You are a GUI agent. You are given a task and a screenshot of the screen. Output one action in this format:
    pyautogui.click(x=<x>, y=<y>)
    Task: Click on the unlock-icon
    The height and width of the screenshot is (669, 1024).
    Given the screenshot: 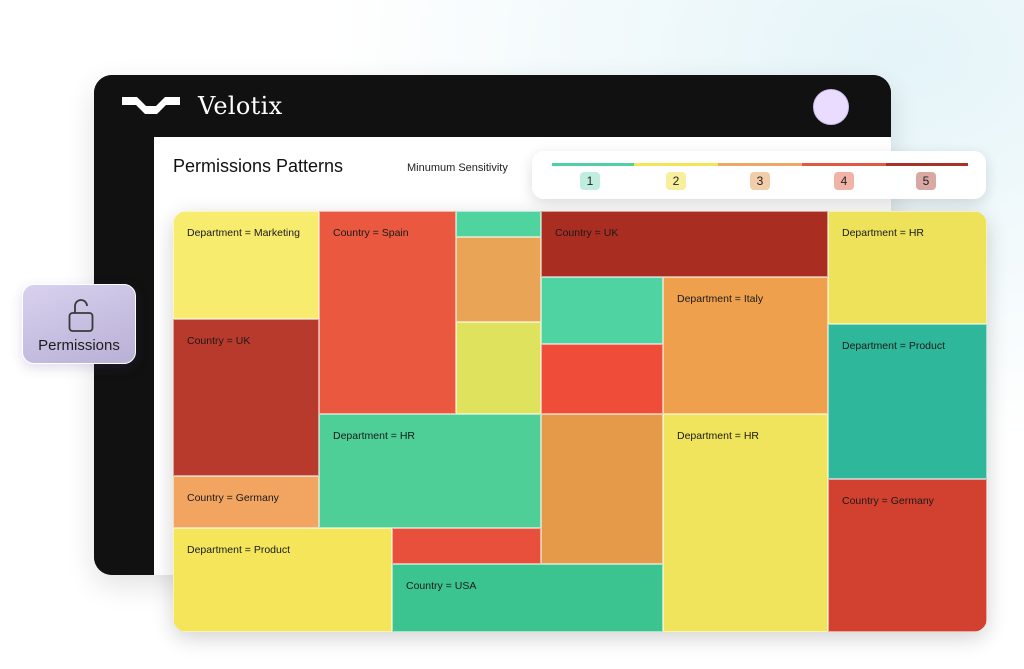 What is the action you would take?
    pyautogui.click(x=81, y=315)
    